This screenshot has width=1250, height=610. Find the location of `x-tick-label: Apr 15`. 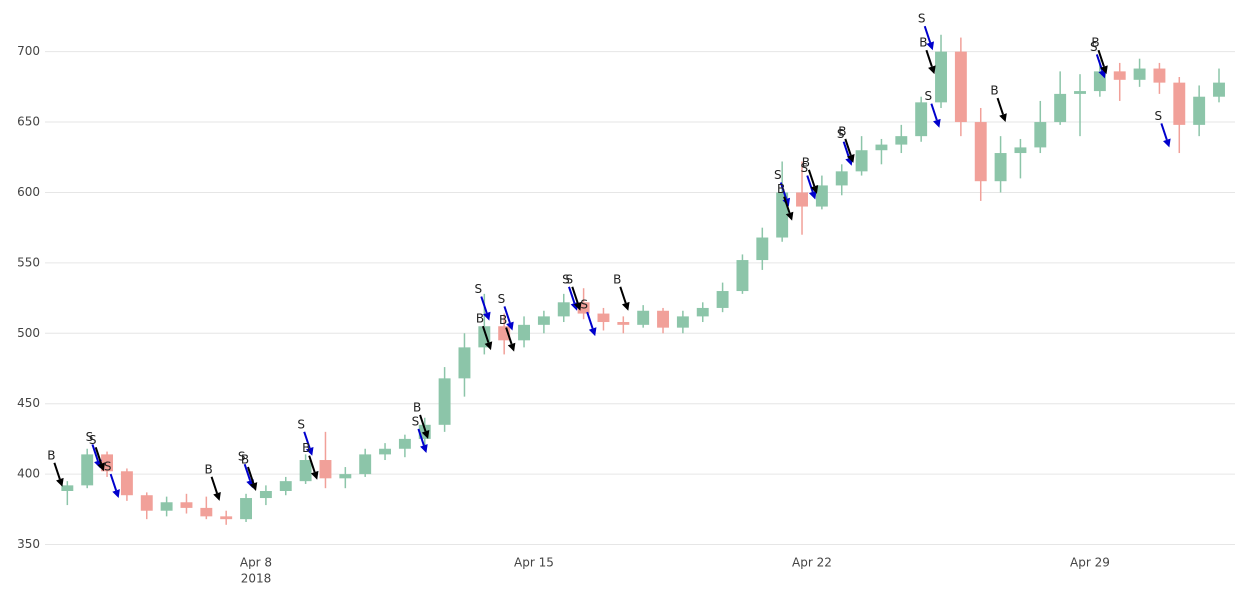

x-tick-label: Apr 15 is located at coordinates (534, 563).